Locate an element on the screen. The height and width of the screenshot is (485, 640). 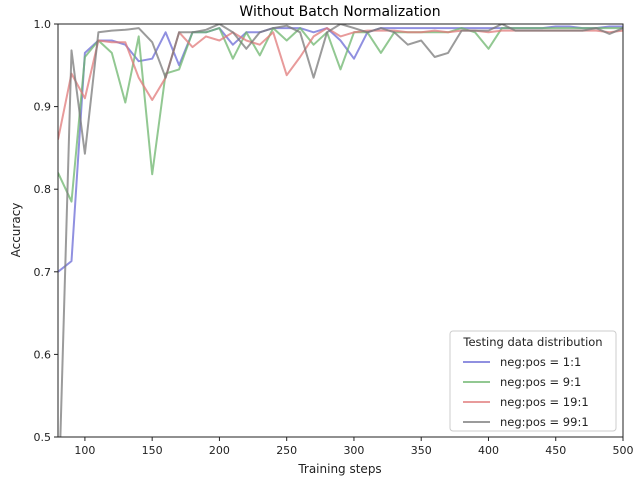
x-tick-label: 450 is located at coordinates (555, 450).